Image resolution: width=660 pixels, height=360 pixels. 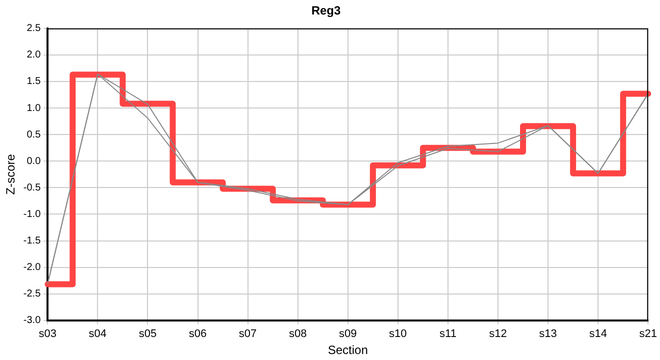 What do you see at coordinates (147, 334) in the screenshot?
I see `x-tick-label: s05` at bounding box center [147, 334].